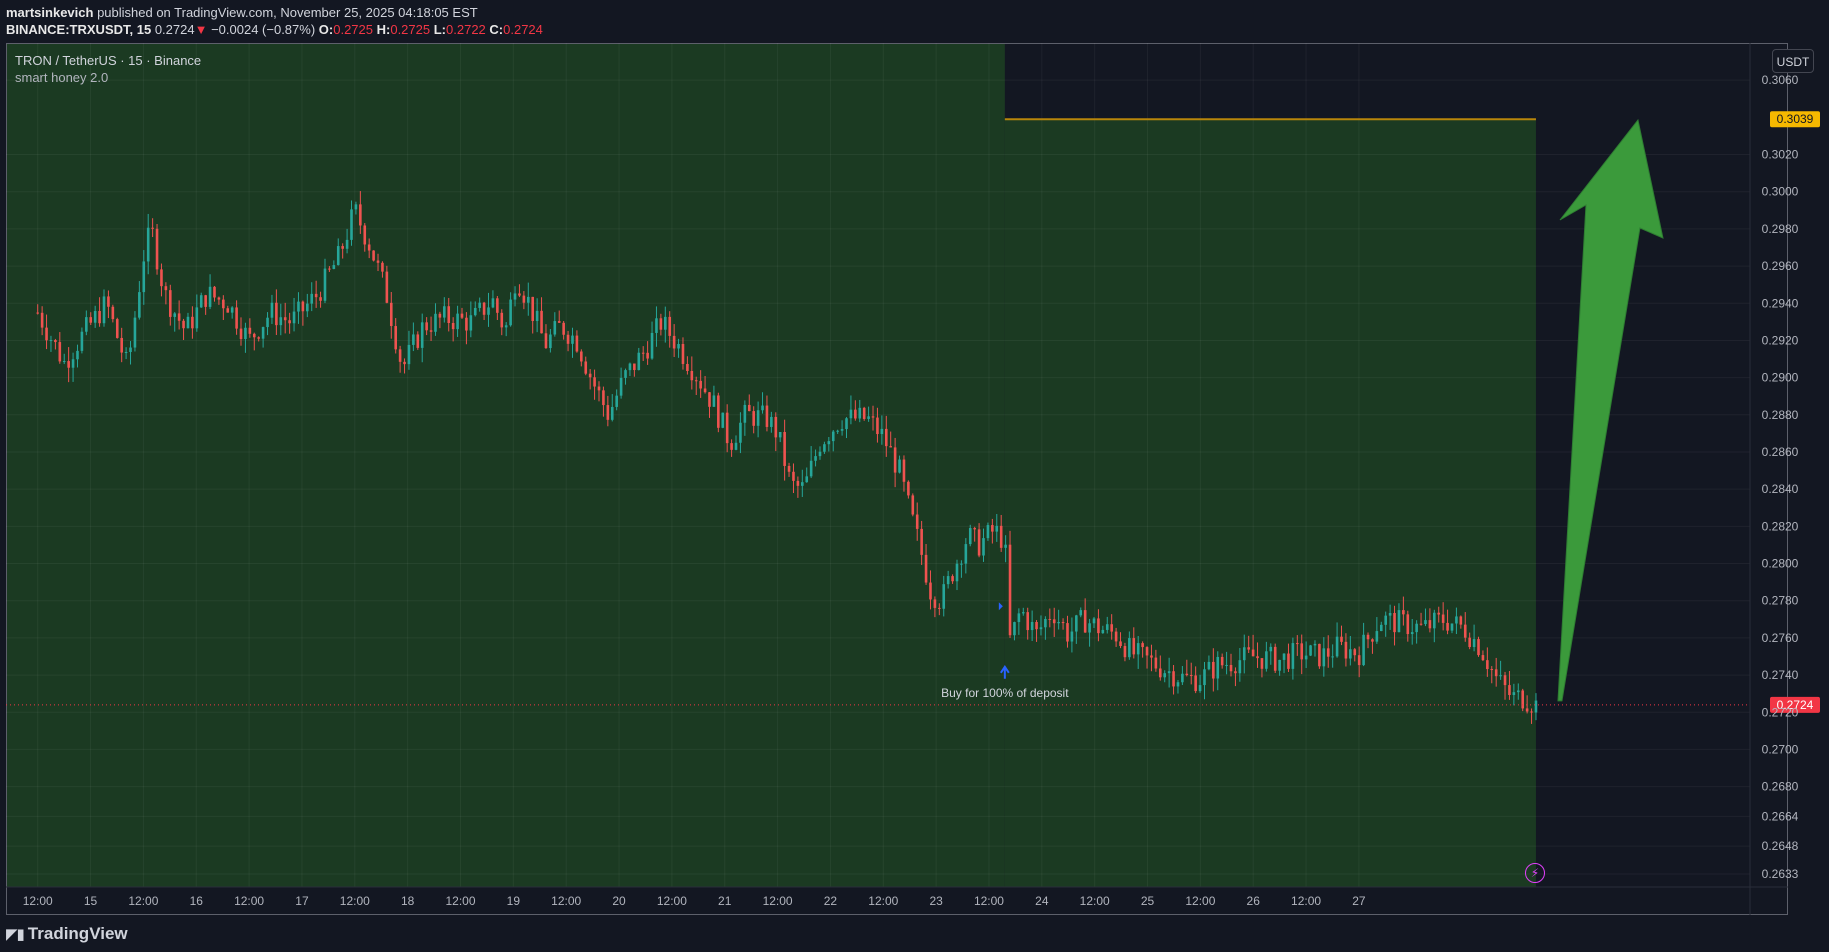  I want to click on y-tick-label: 0.2900, so click(1780, 378).